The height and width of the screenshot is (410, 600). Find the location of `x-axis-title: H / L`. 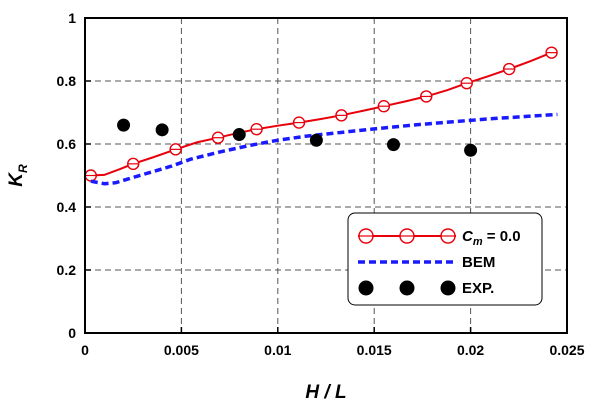

x-axis-title: H / L is located at coordinates (325, 392).